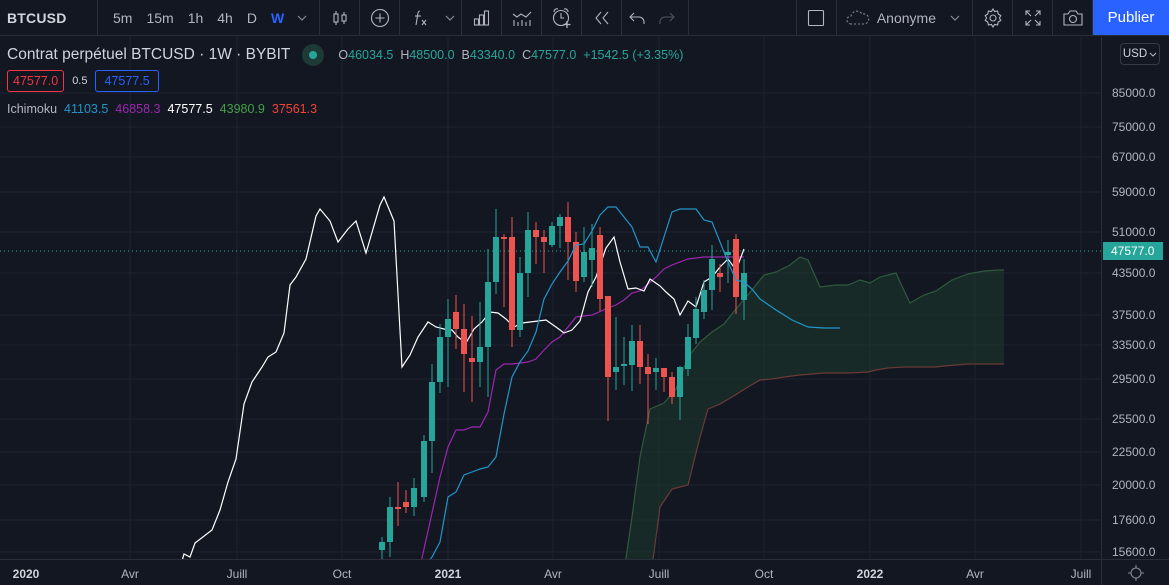  I want to click on alert-clock-icon, so click(561, 18).